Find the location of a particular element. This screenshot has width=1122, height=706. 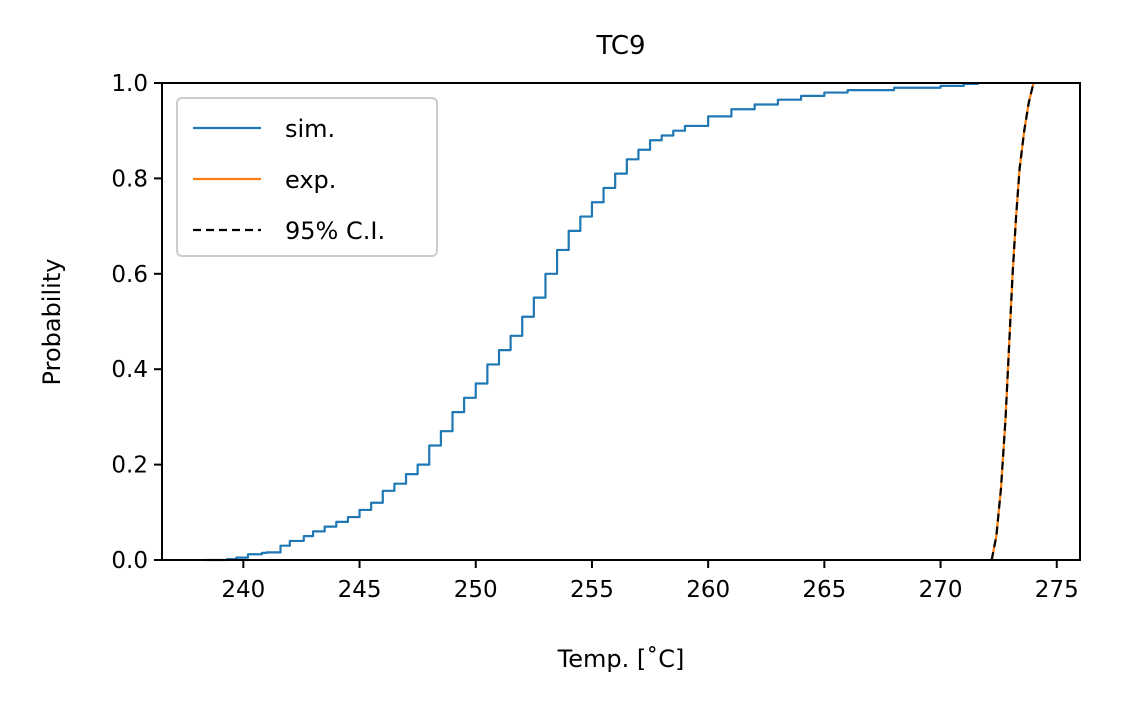

x-axis: 240 245 250 255 260 265 270 275 is located at coordinates (650, 581).